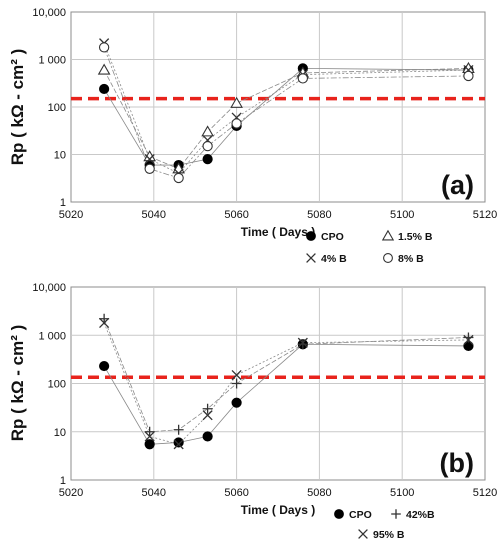  What do you see at coordinates (52, 61) in the screenshot?
I see `panel-a-y-tick-label: 1 000` at bounding box center [52, 61].